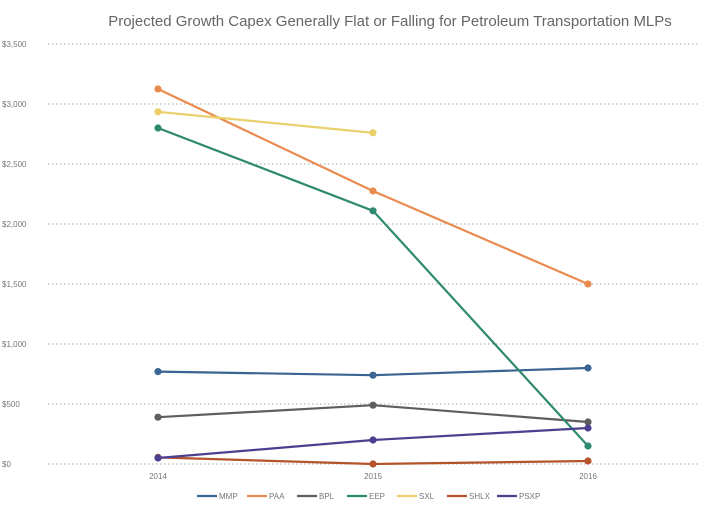 Image resolution: width=720 pixels, height=524 pixels. I want to click on y-tick-label: $500, so click(11, 404).